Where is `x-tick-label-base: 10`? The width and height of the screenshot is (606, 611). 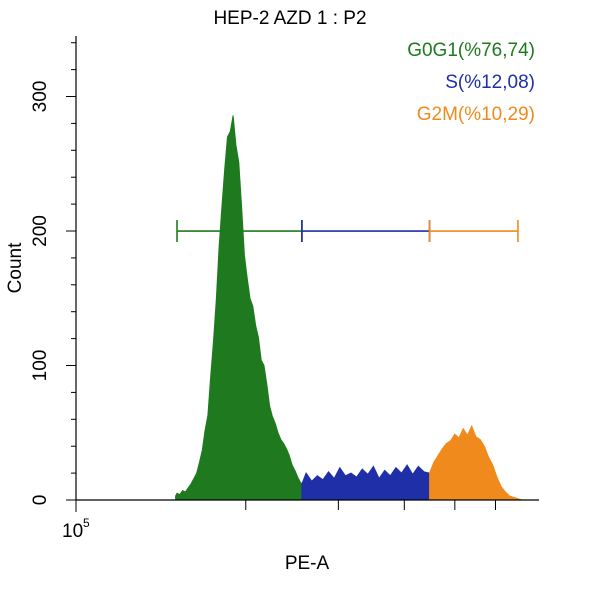 x-tick-label-base: 10 is located at coordinates (72, 531).